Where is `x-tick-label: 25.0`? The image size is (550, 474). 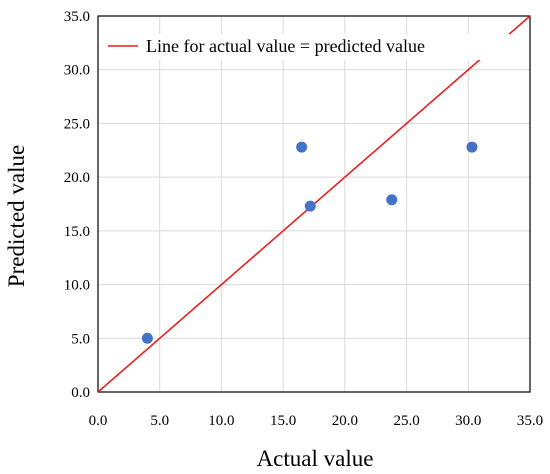 x-tick-label: 25.0 is located at coordinates (406, 421).